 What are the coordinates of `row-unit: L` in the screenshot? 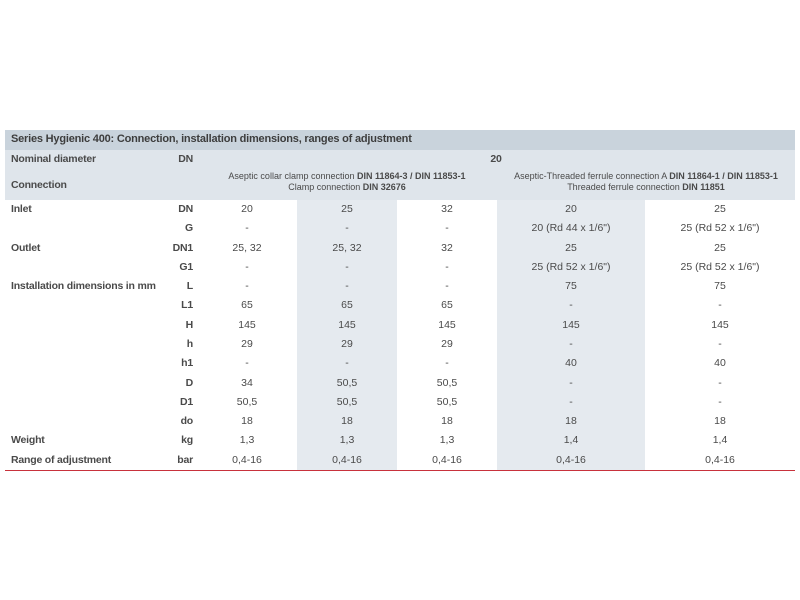 It's located at (189, 286).